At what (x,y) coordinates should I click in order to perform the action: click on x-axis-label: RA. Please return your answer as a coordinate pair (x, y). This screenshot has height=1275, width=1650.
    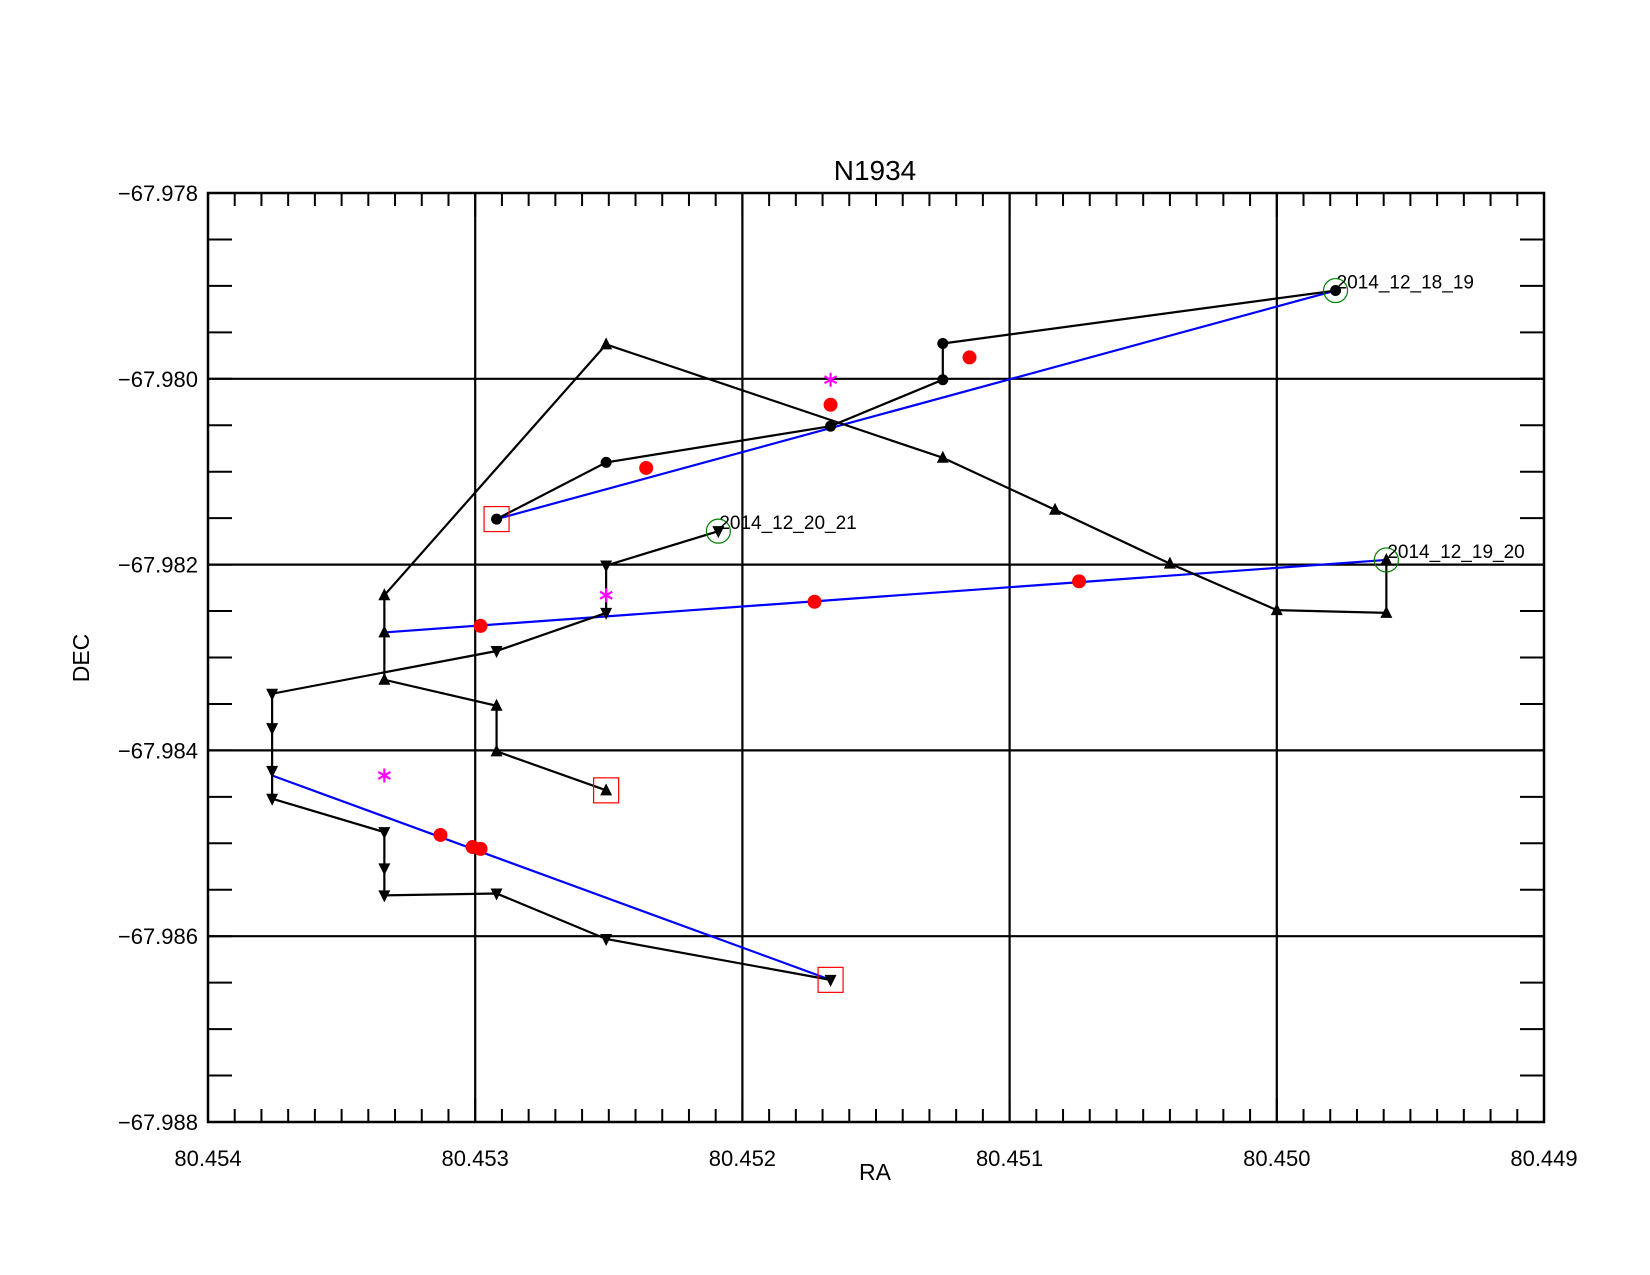
    Looking at the image, I should click on (875, 1172).